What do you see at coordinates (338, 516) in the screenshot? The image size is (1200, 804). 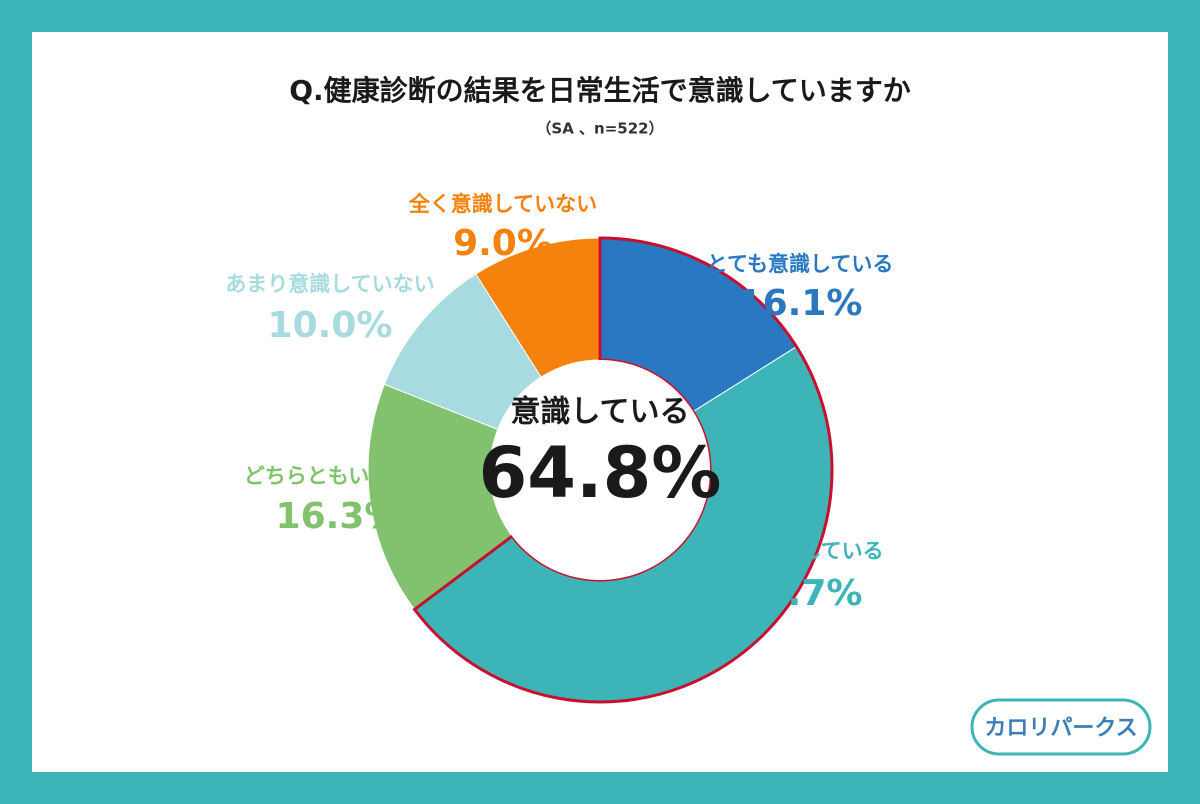 I see `value-label: 16.3%` at bounding box center [338, 516].